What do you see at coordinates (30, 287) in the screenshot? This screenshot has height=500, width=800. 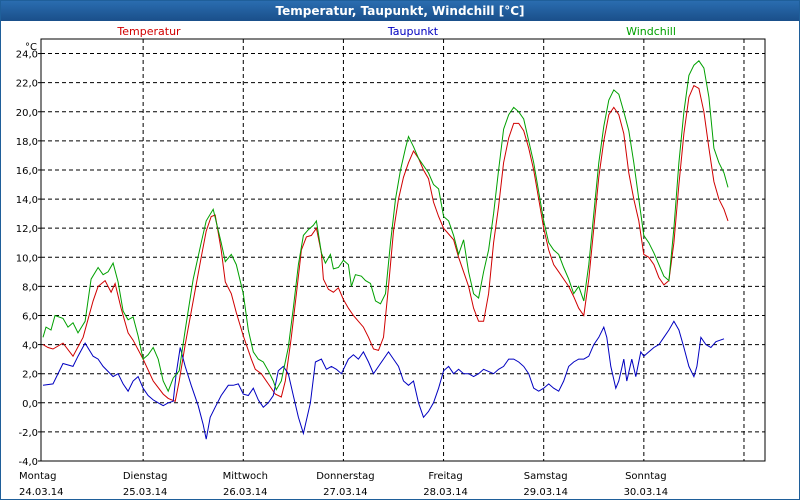 I see `y-tick-label: 8,0` at bounding box center [30, 287].